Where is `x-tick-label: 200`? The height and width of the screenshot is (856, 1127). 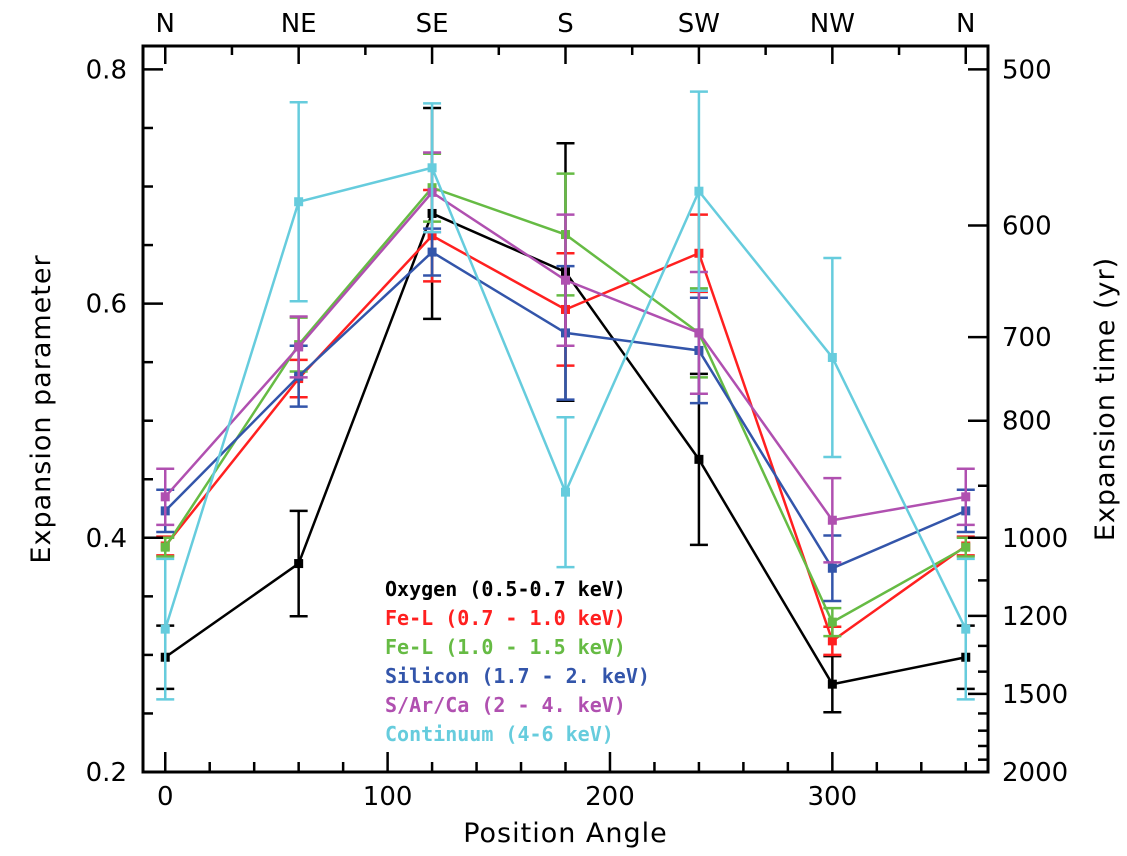
x-tick-label: 200 is located at coordinates (610, 797).